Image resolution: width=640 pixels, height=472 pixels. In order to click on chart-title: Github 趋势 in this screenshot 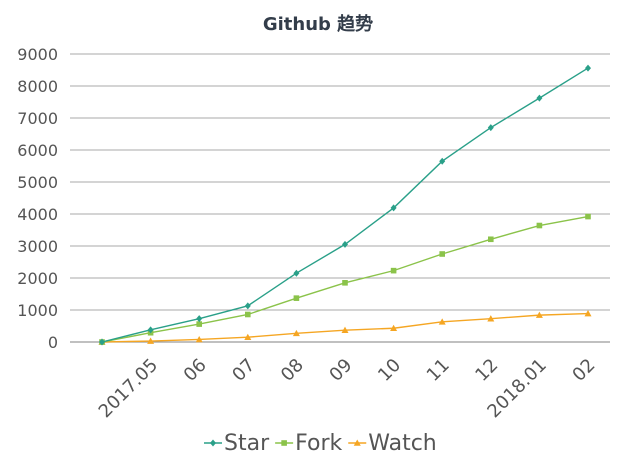, I will do `click(318, 24)`.